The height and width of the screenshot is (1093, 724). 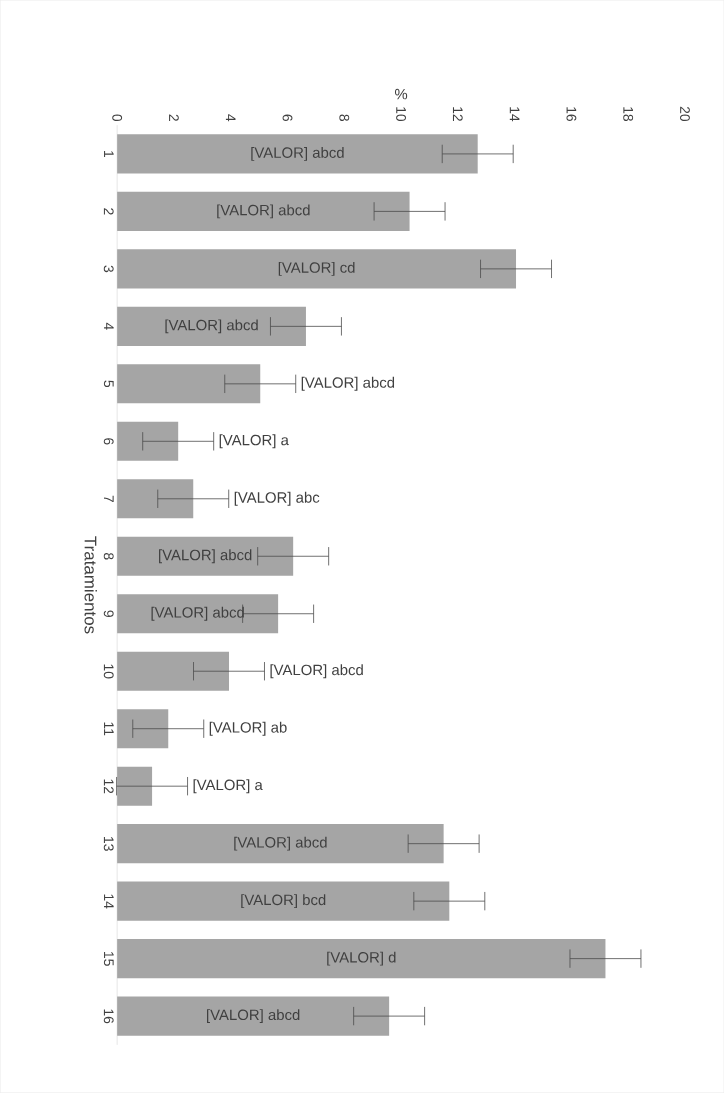 I want to click on y-tick-label: 2, so click(x=108, y=211).